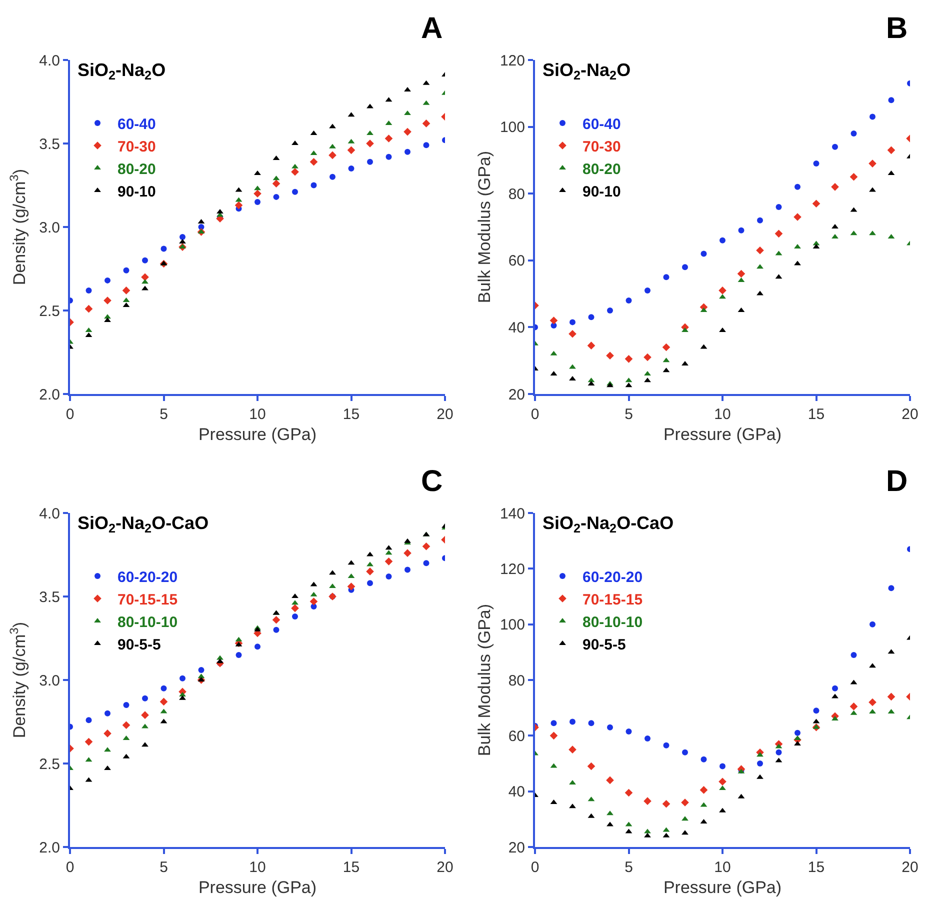  Describe the element at coordinates (432, 481) in the screenshot. I see `text: C` at that location.